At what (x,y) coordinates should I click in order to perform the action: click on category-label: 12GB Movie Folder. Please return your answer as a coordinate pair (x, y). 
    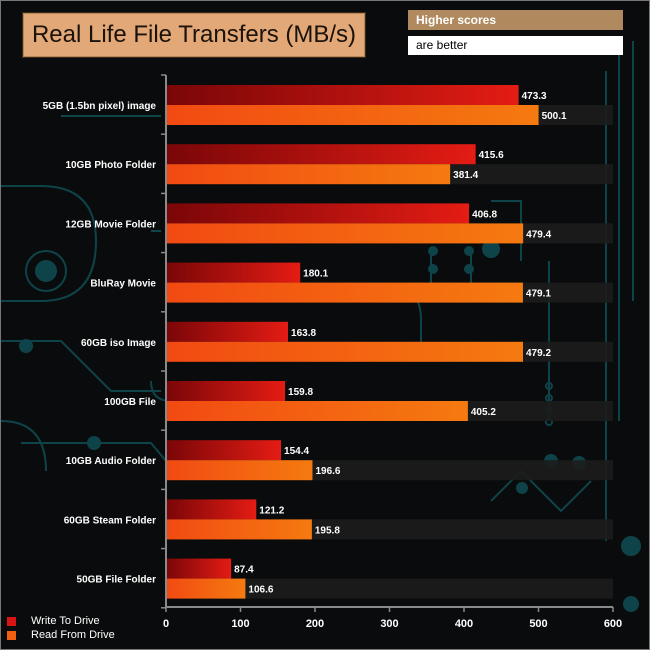
    Looking at the image, I should click on (110, 224).